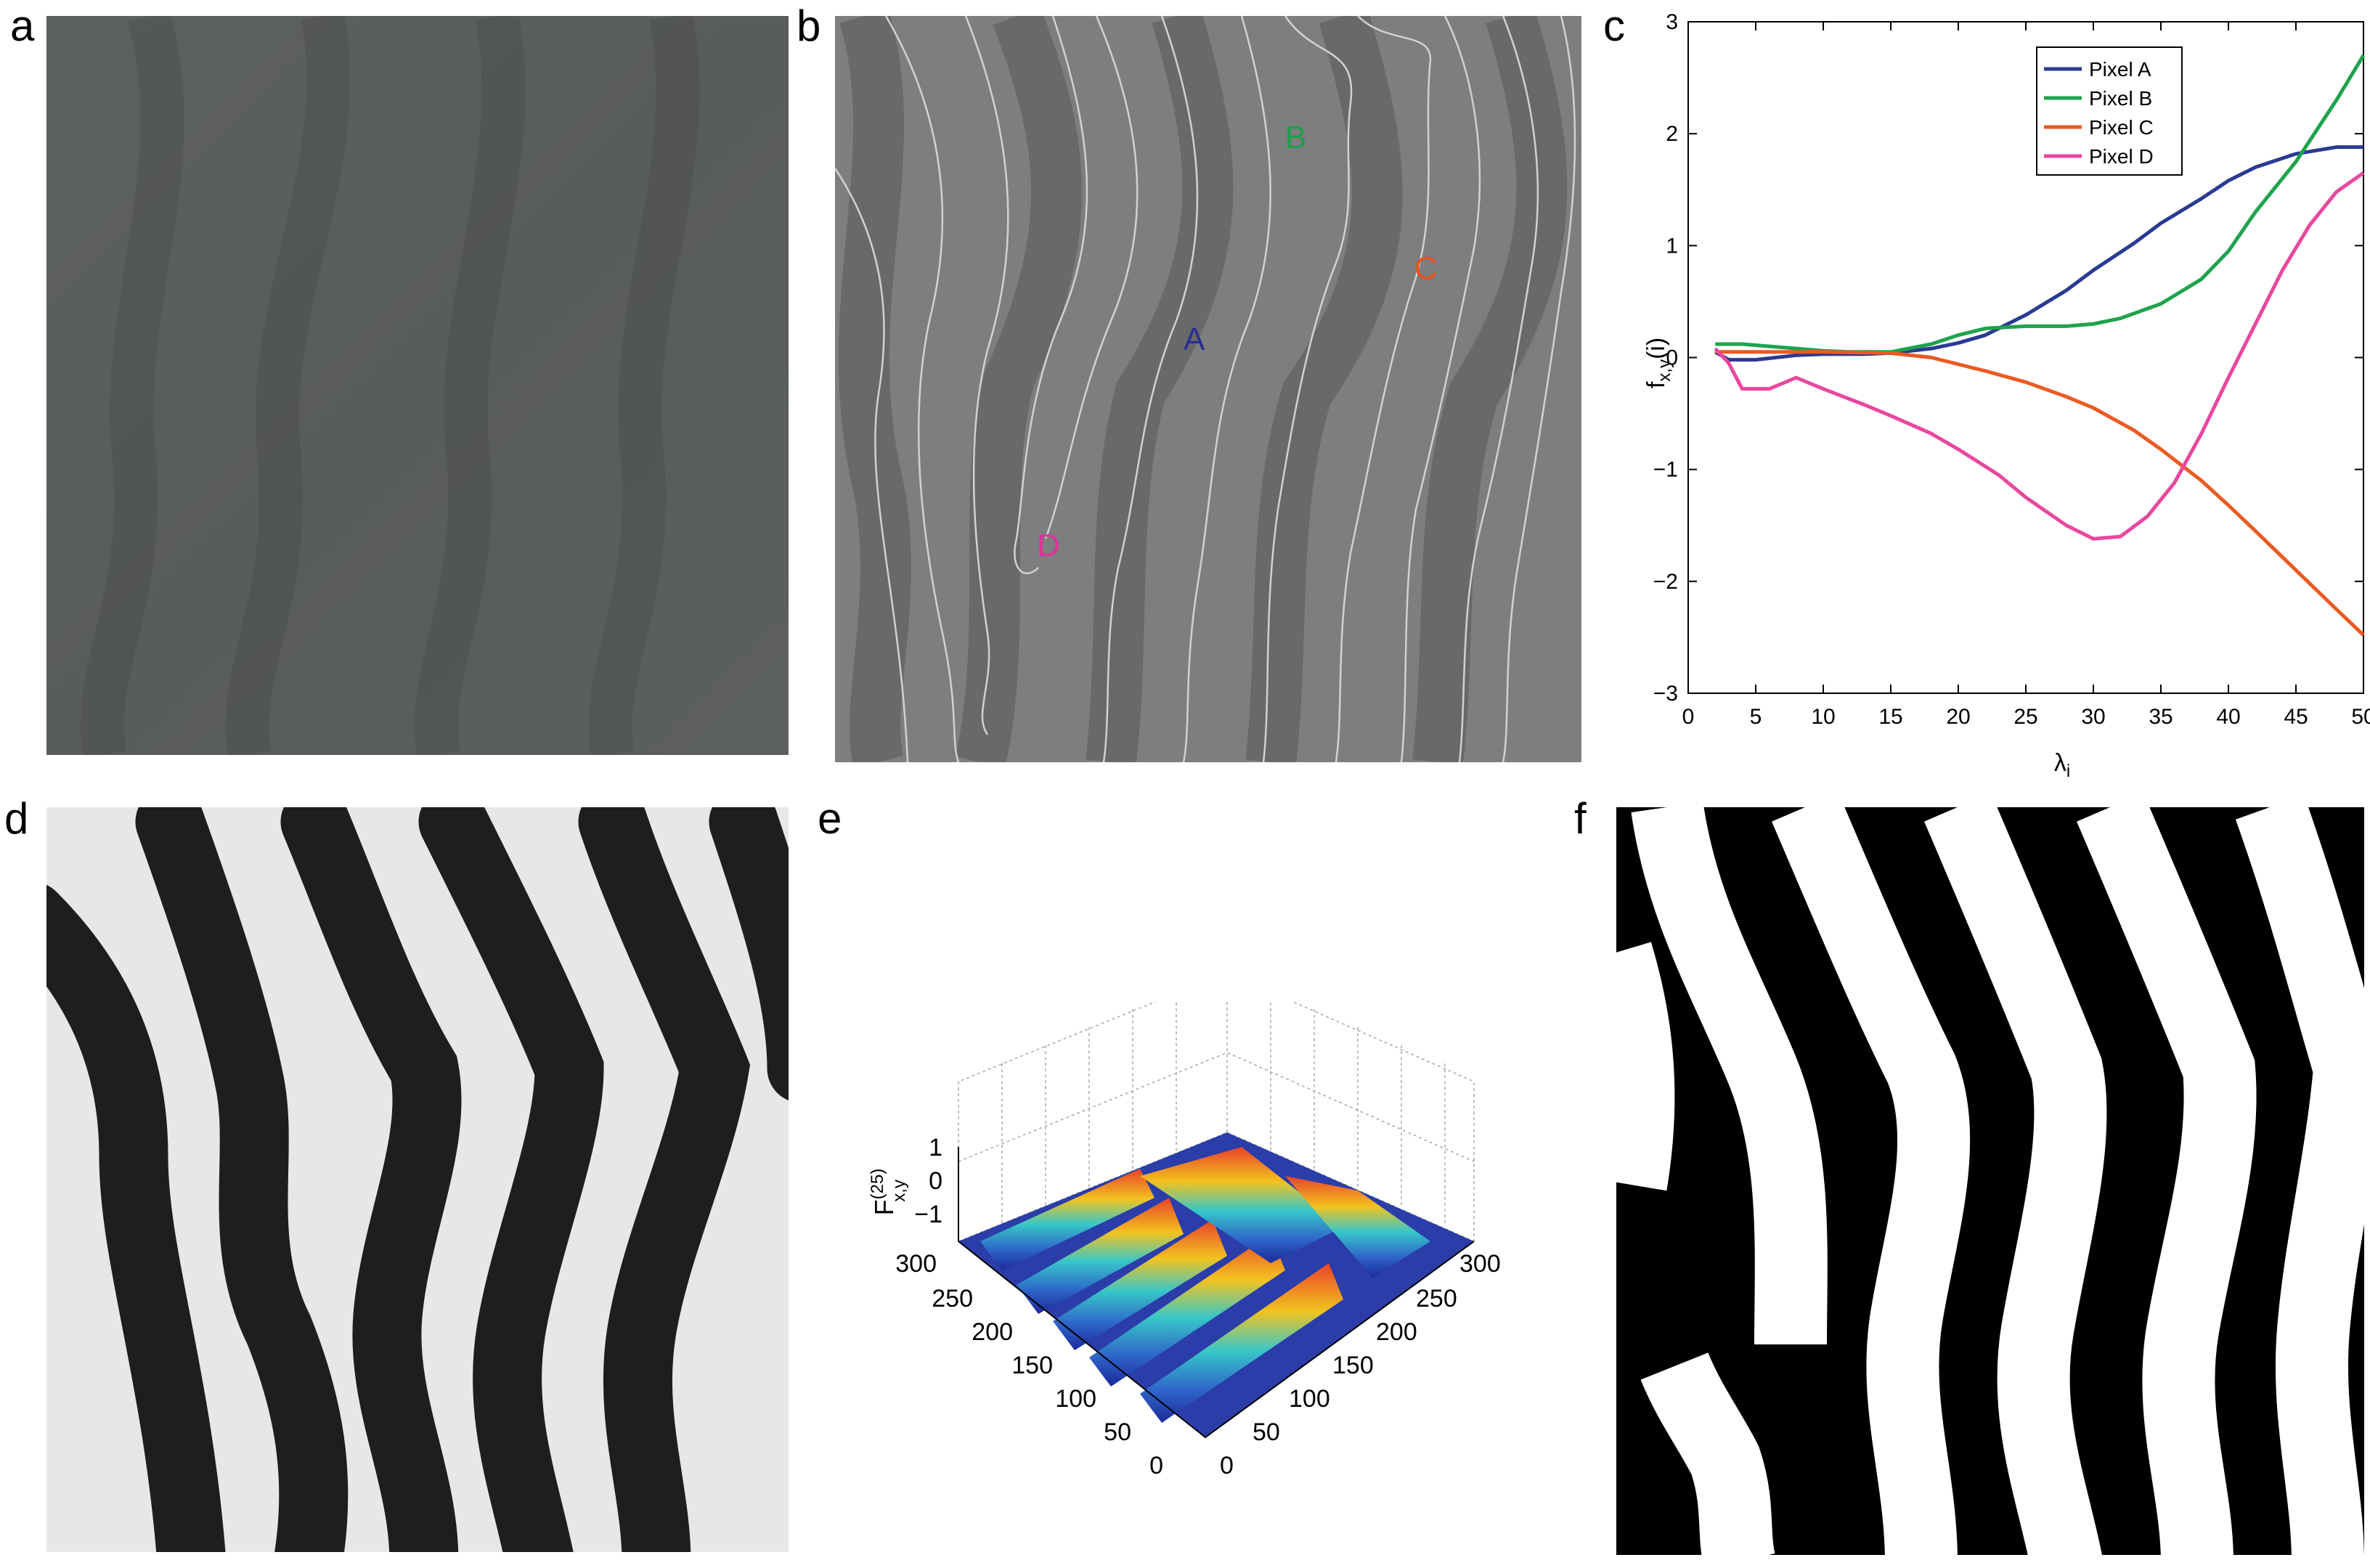  I want to click on x-tick-200: 200, so click(1396, 1332).